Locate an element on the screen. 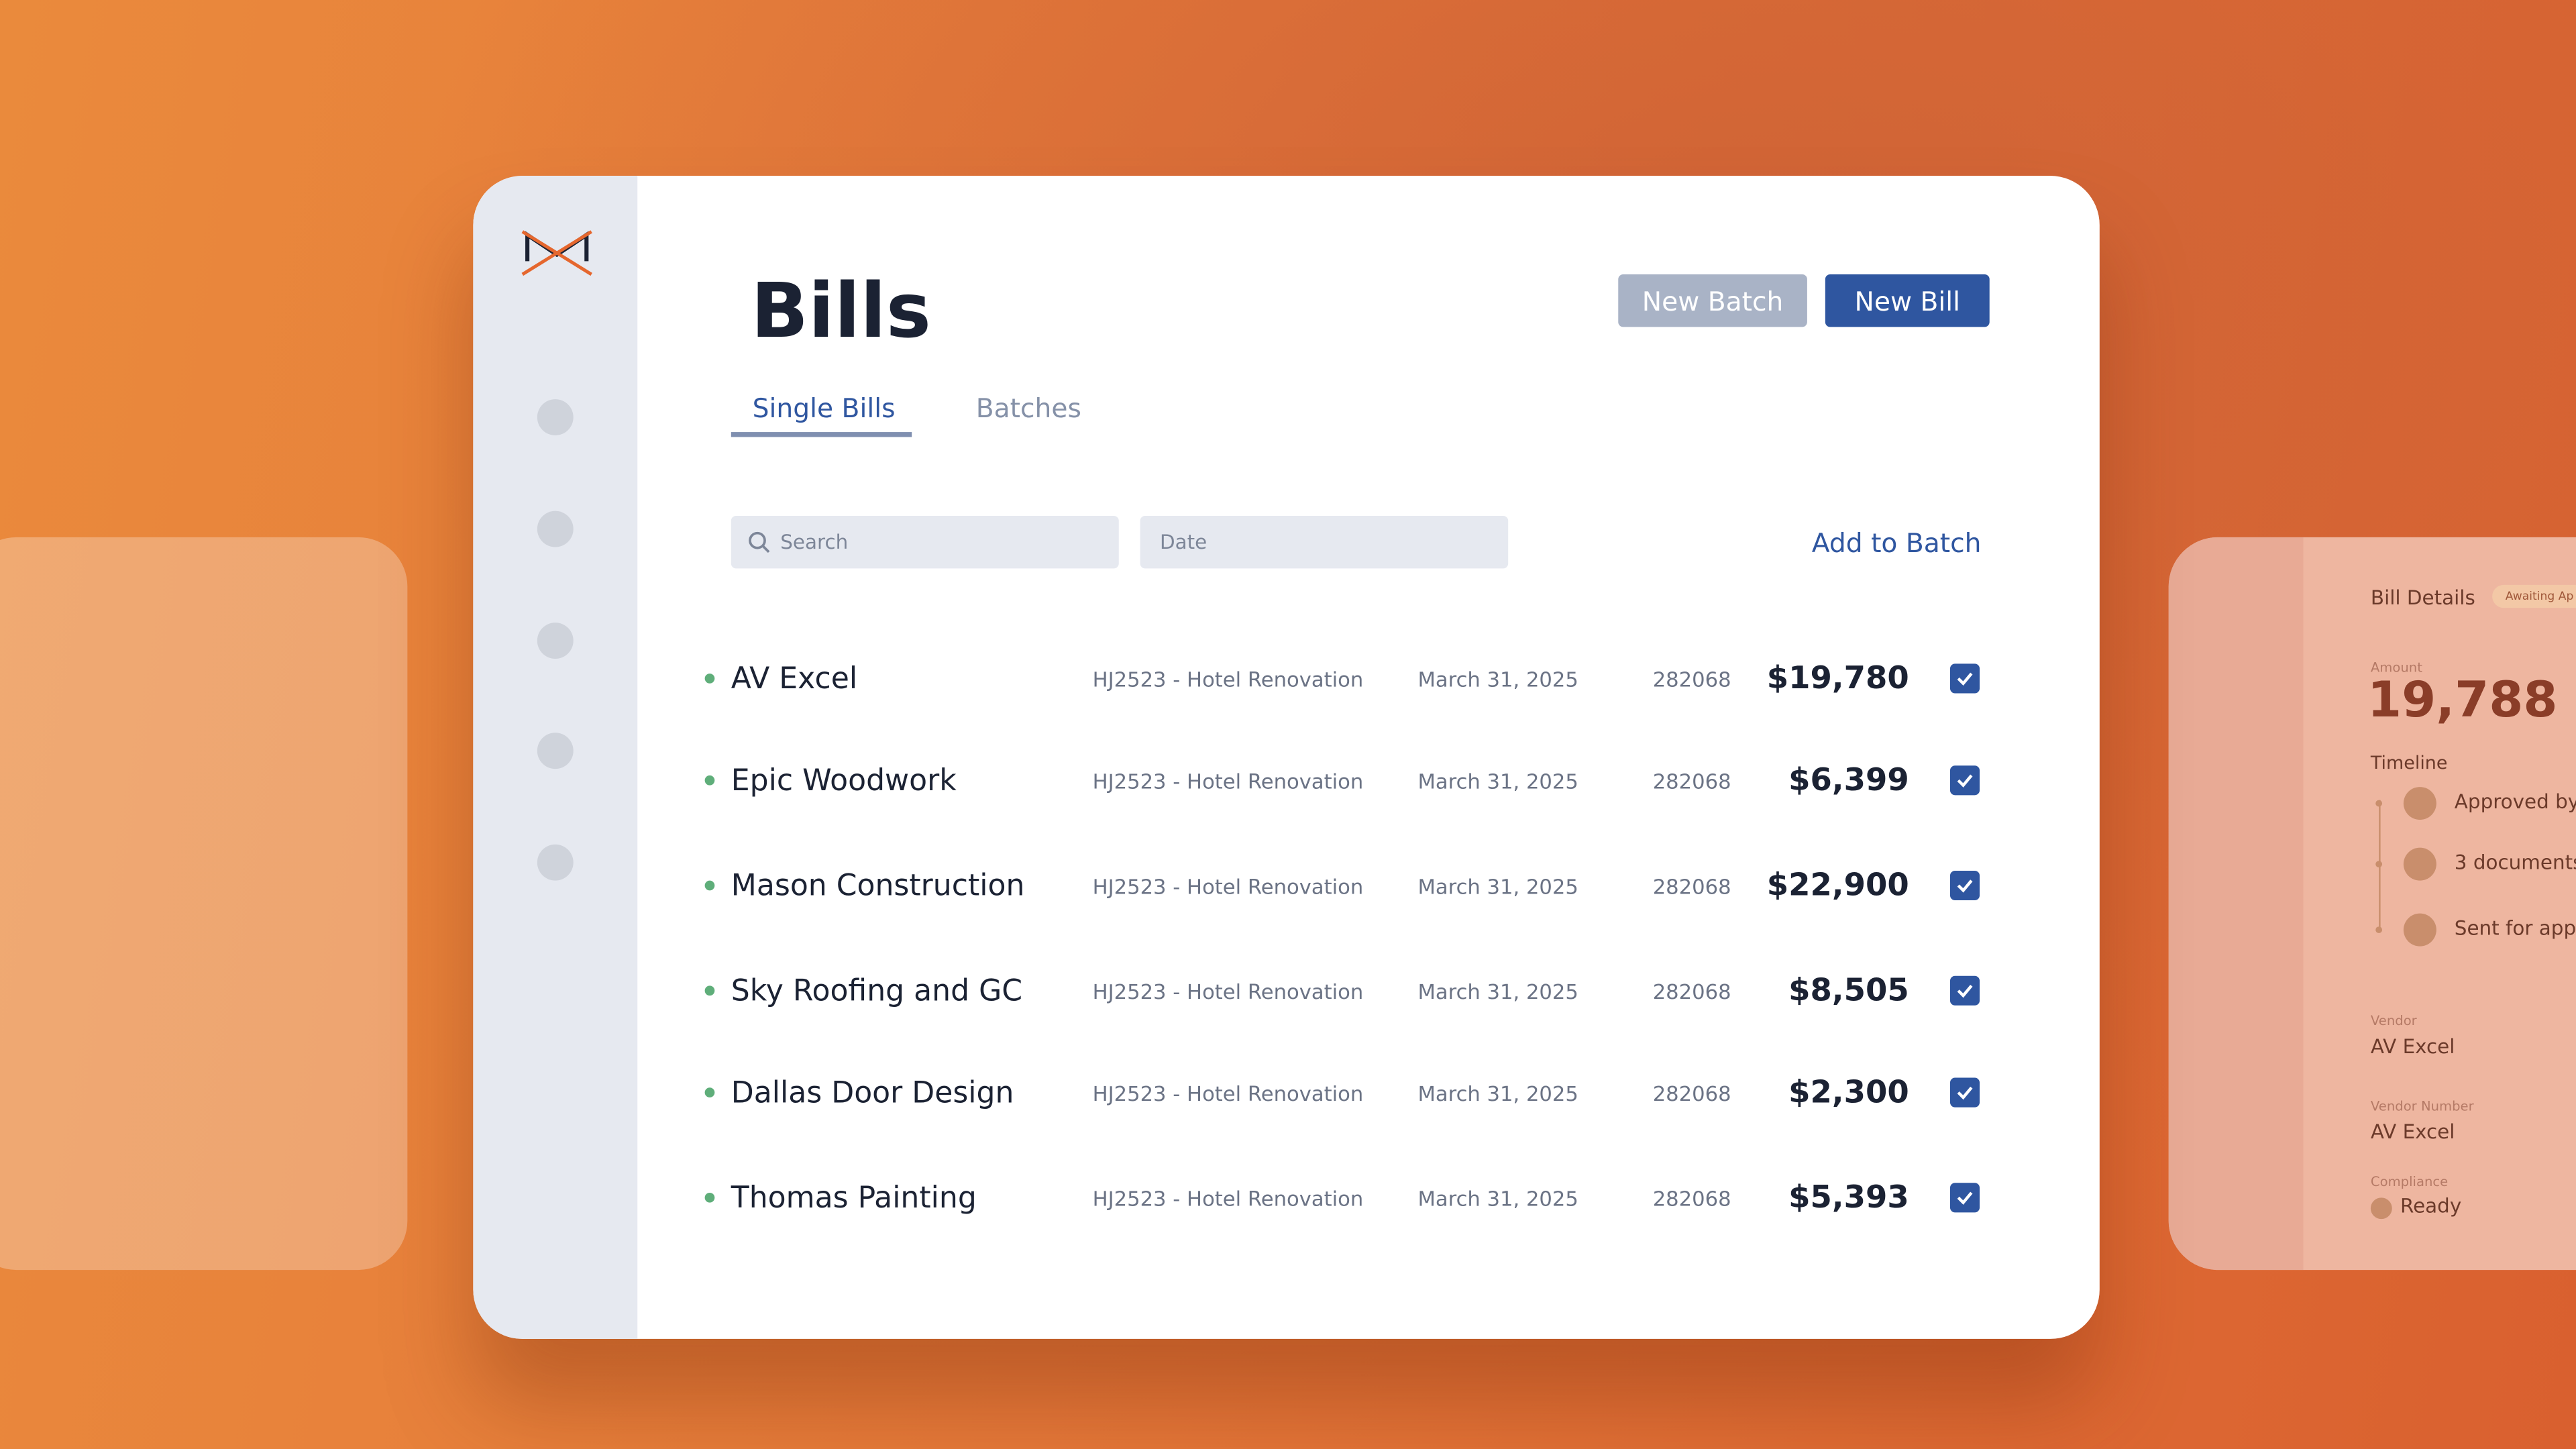  amount: $6,399 is located at coordinates (1848, 780).